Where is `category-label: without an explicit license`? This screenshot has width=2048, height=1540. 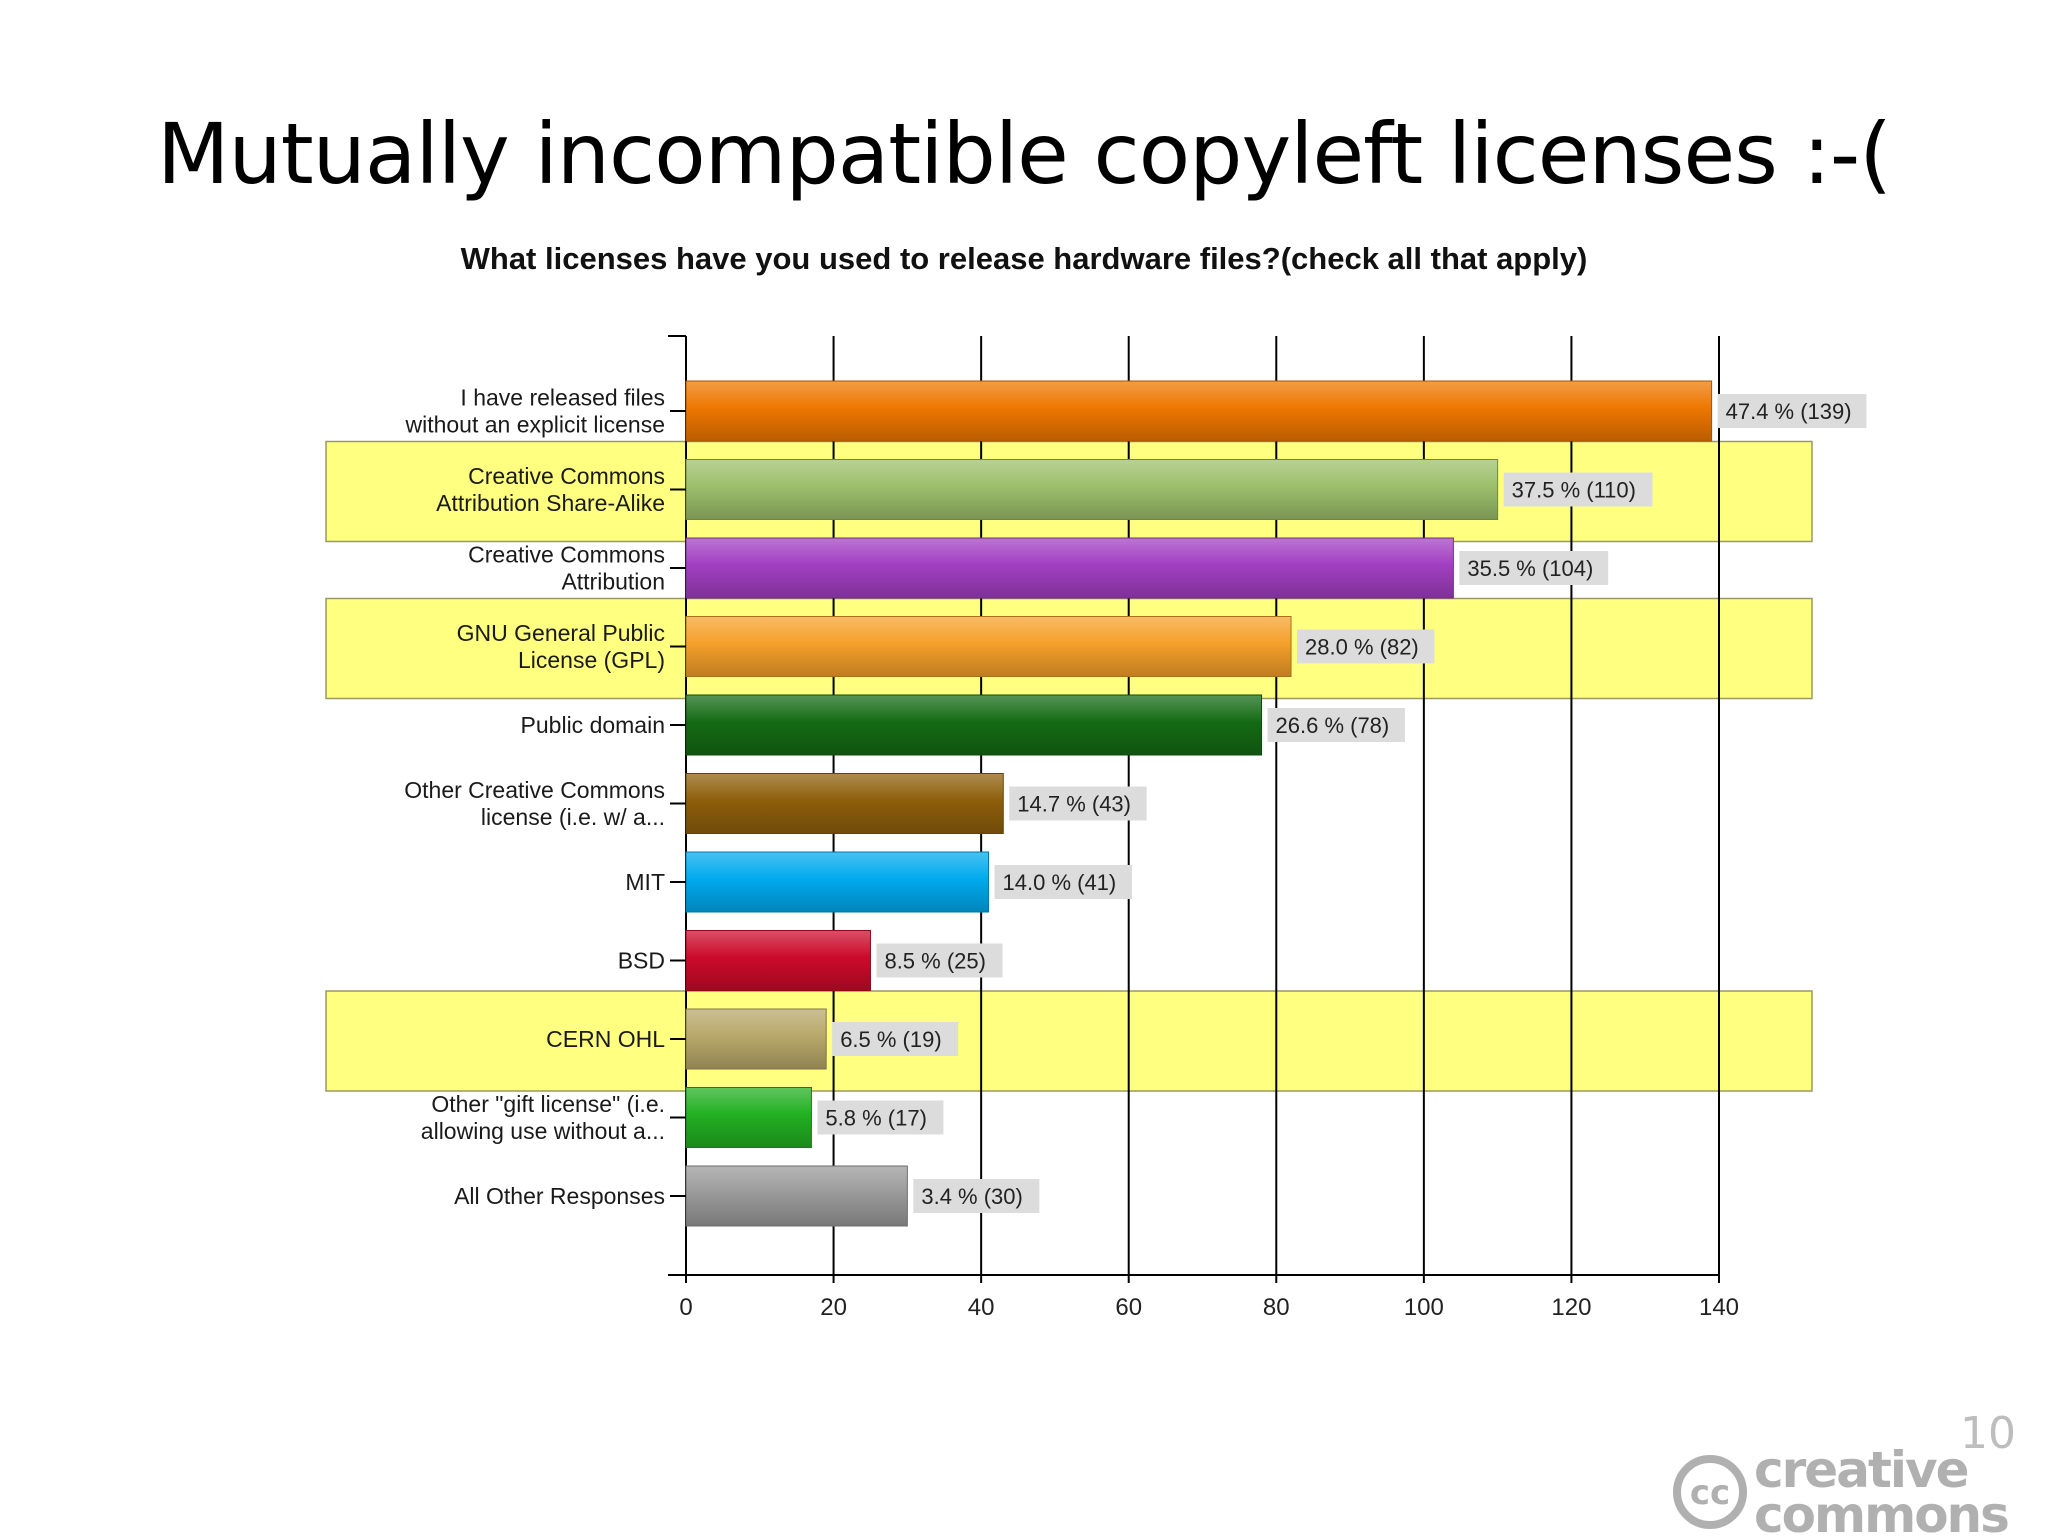
category-label: without an explicit license is located at coordinates (534, 425).